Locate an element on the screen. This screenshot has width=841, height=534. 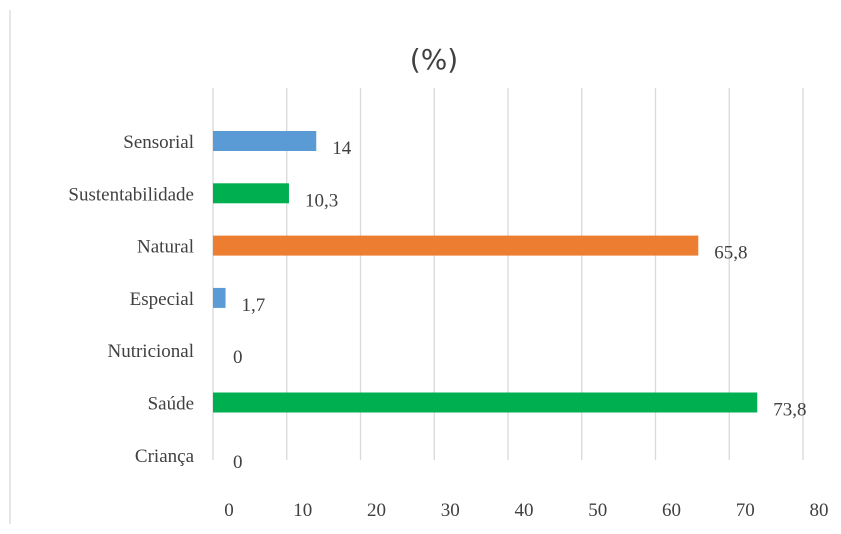
x-tick-30: 30 is located at coordinates (450, 510).